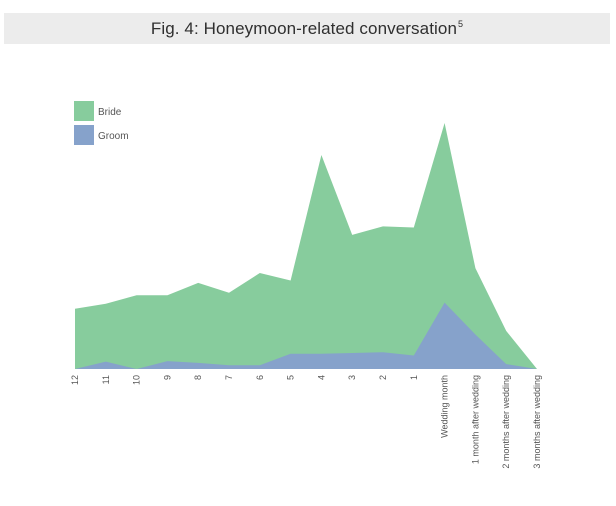 This screenshot has height=506, width=616. I want to click on figure-title-text: Fig. 4: Honeymoon-related conversation, so click(304, 28).